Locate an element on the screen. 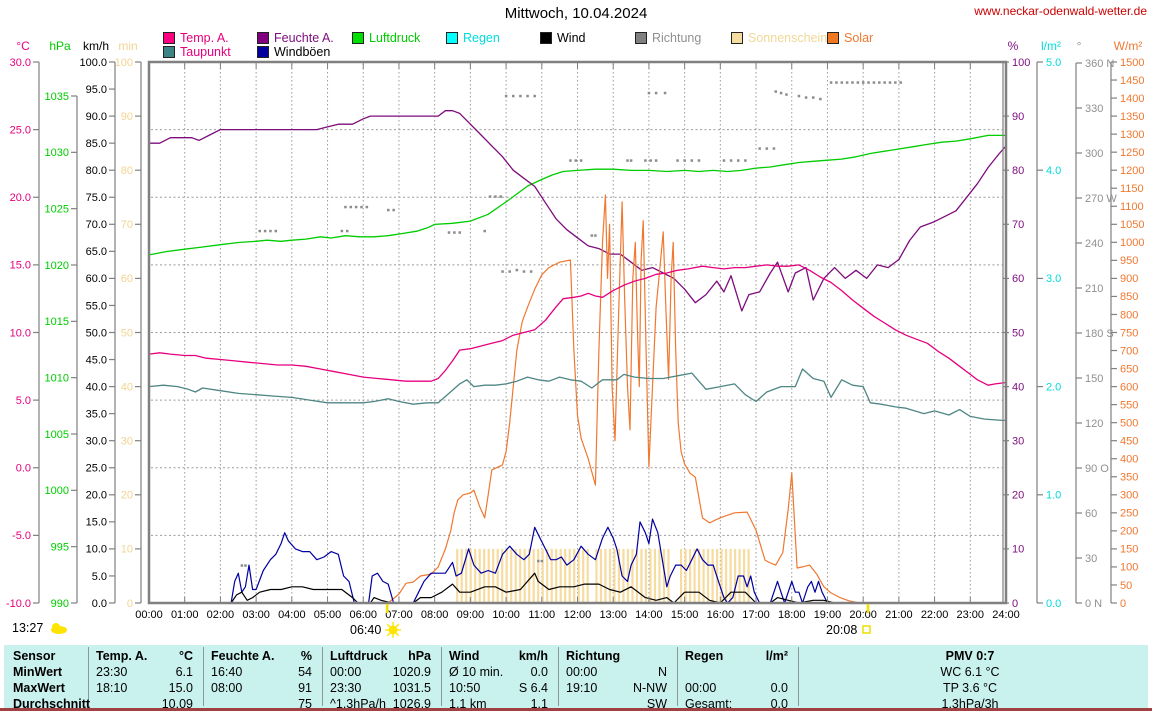 This screenshot has height=711, width=1152. page-title: Mittwoch, 10.04.2024 is located at coordinates (576, 13).